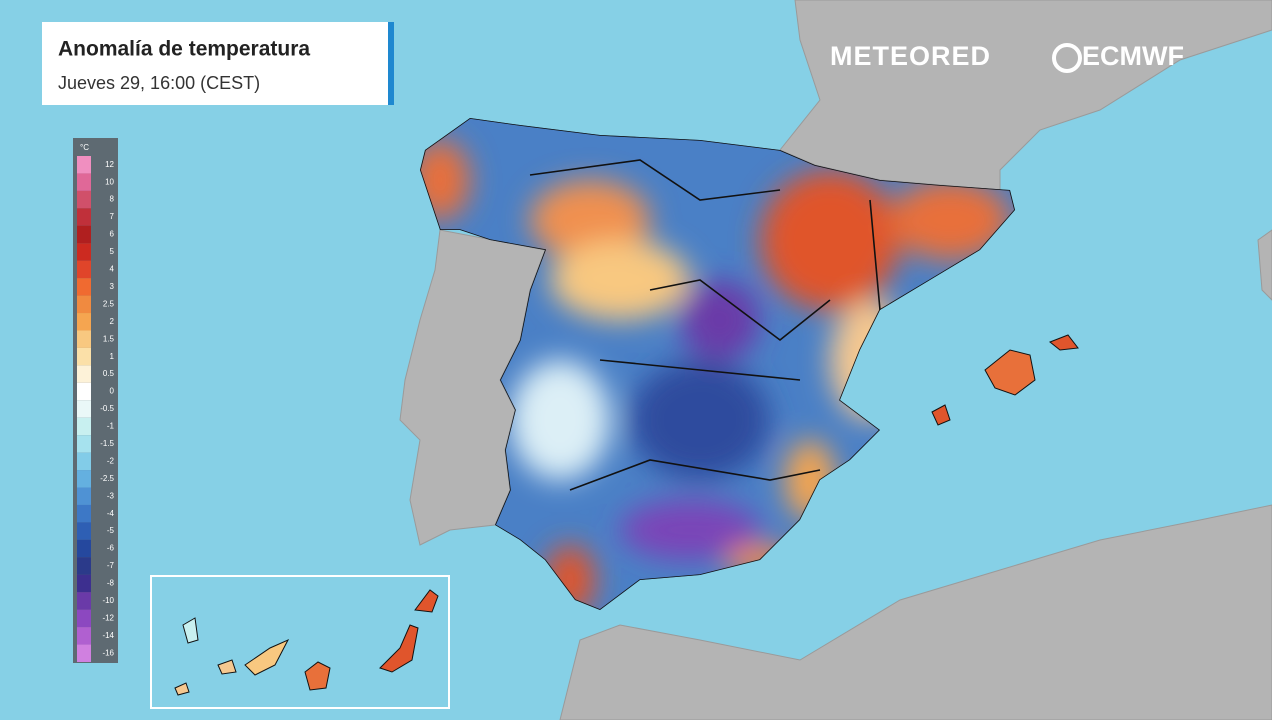 The width and height of the screenshot is (1272, 720). What do you see at coordinates (108, 652) in the screenshot?
I see `legend-label: -16` at bounding box center [108, 652].